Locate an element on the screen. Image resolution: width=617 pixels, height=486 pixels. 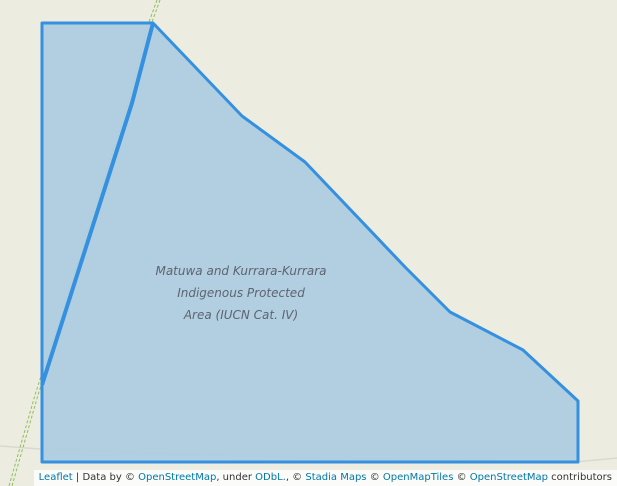
area-label-line-2: Indigenous Protected is located at coordinates (241, 293).